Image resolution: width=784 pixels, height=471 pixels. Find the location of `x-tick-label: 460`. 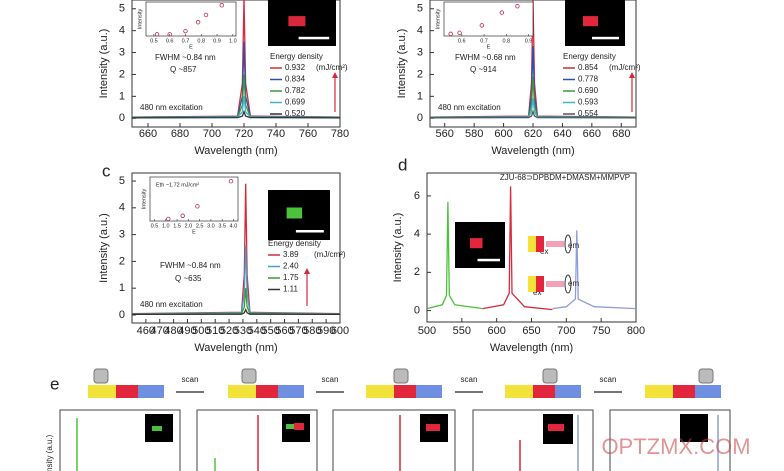

x-tick-label: 460 is located at coordinates (146, 331).